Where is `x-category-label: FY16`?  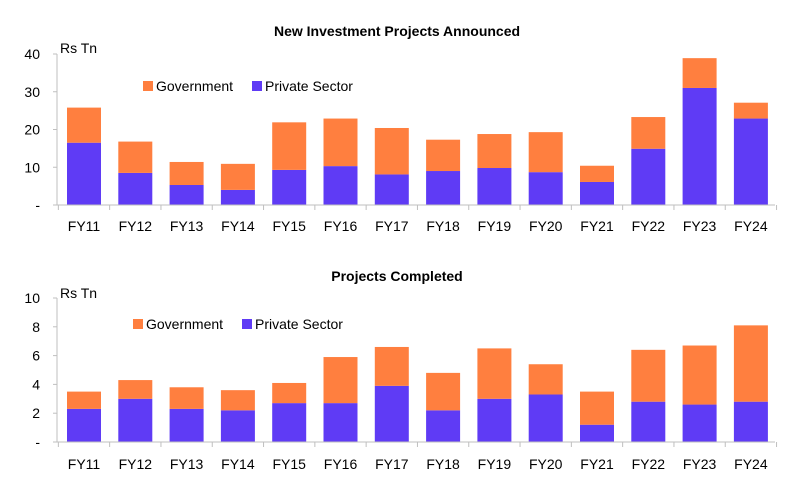 x-category-label: FY16 is located at coordinates (341, 226).